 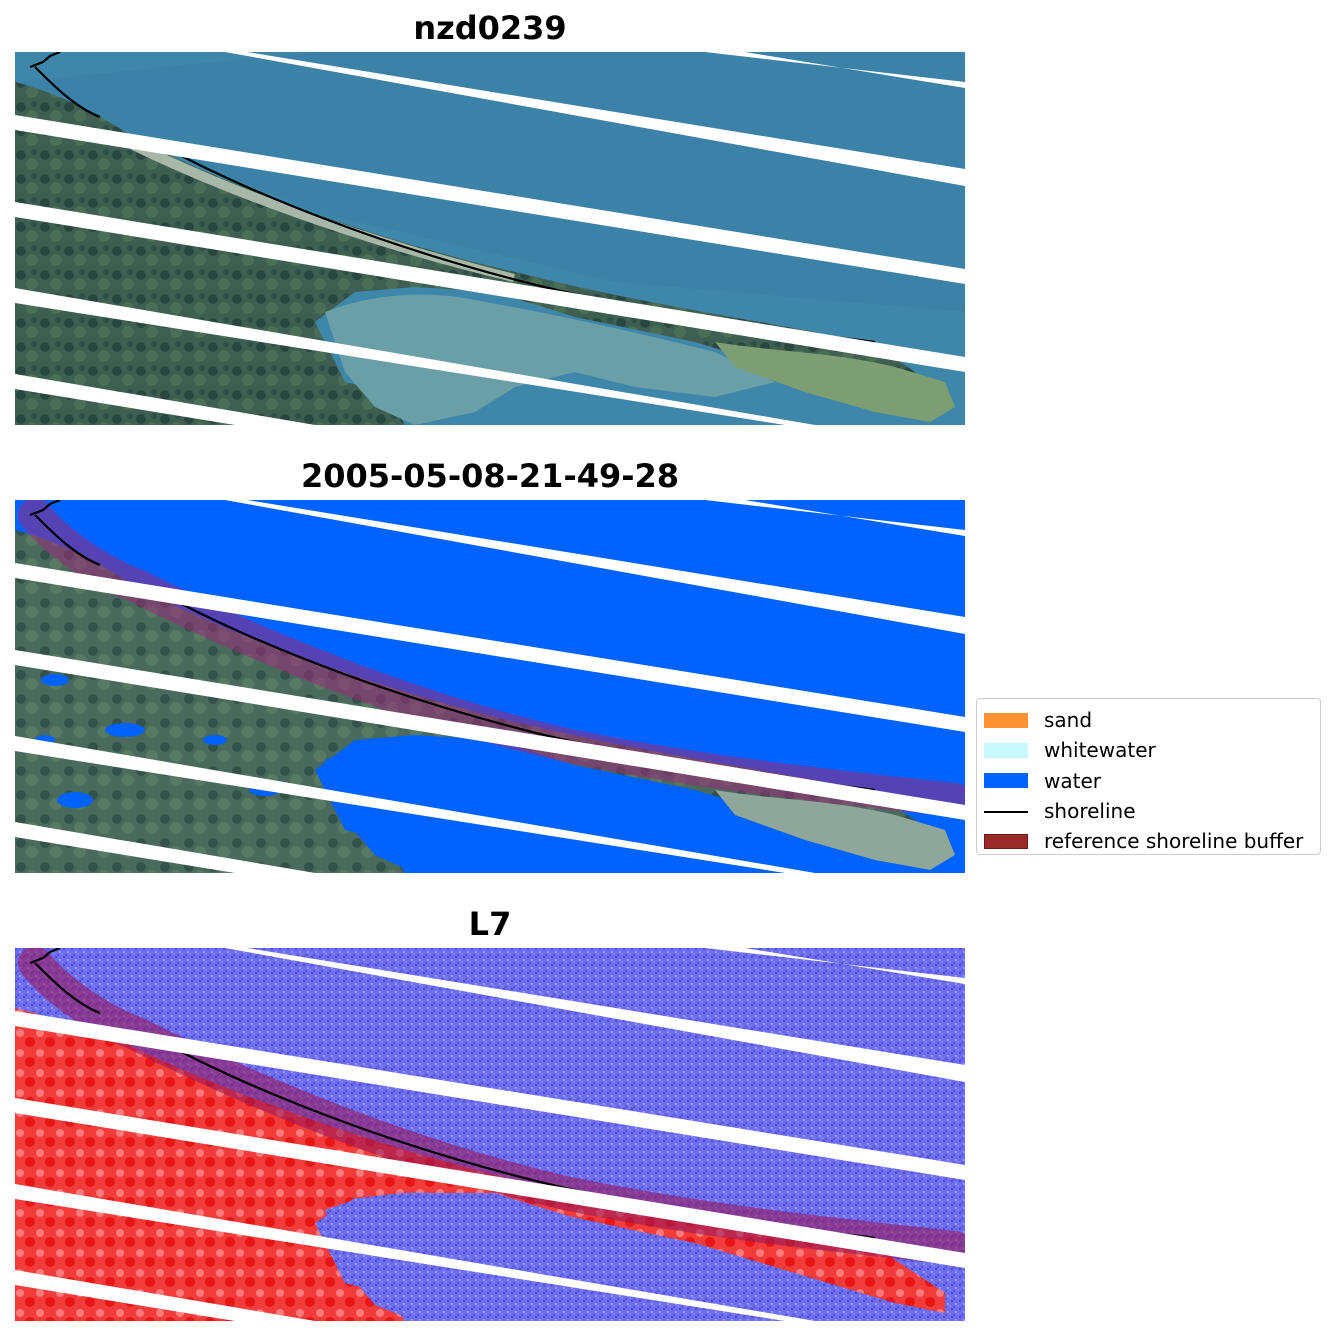 What do you see at coordinates (1090, 811) in the screenshot?
I see `legend-label: shoreline` at bounding box center [1090, 811].